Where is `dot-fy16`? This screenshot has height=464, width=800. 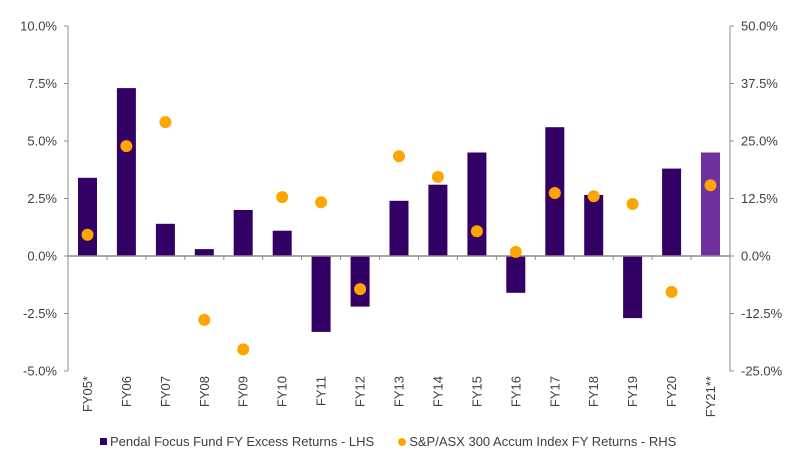
dot-fy16 is located at coordinates (515, 251).